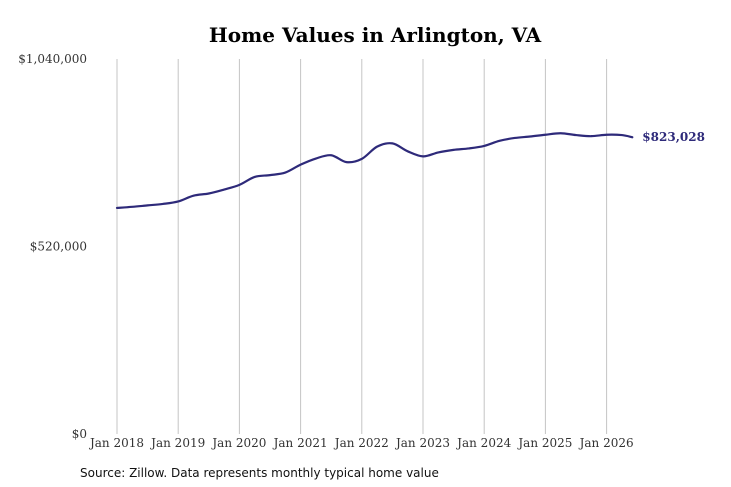 This screenshot has width=731, height=487. I want to click on chart-title: Home Values in Arlington, VA, so click(375, 35).